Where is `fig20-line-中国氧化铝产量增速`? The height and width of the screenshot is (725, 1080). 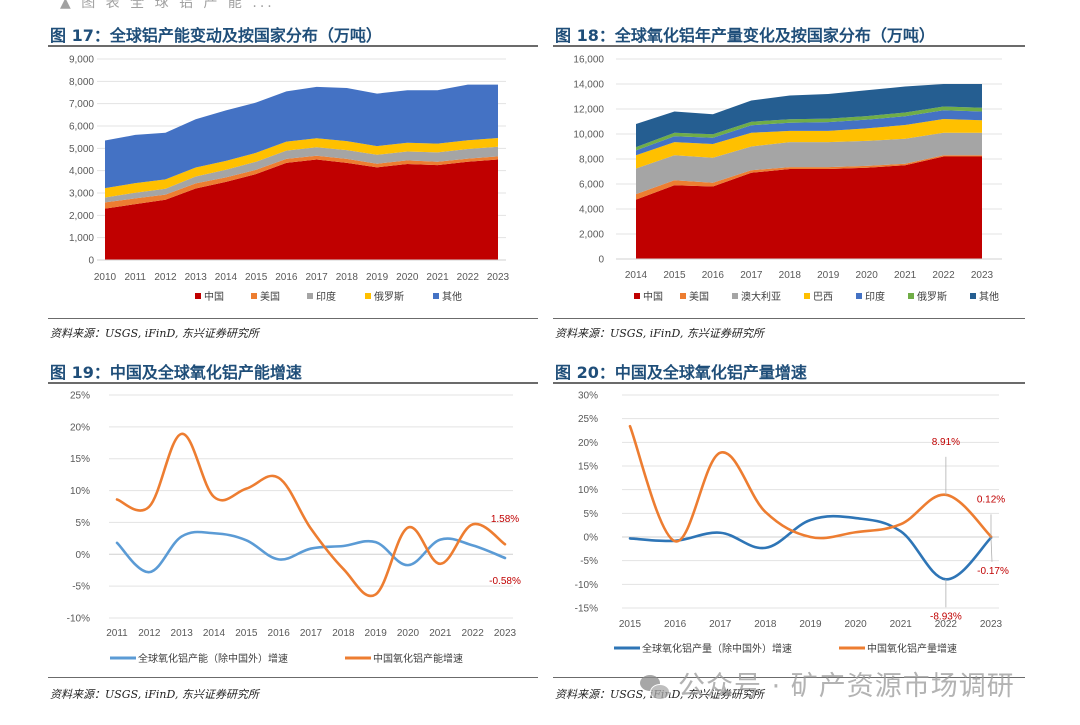
fig20-line-中国氧化铝产量增速 is located at coordinates (810, 483).